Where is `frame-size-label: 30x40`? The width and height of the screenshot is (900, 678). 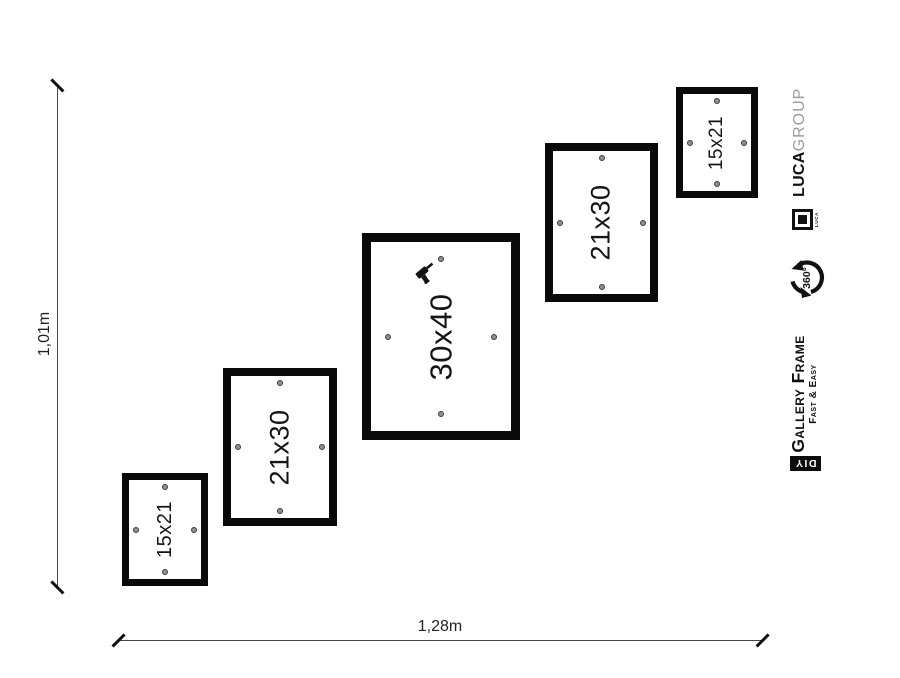 frame-size-label: 30x40 is located at coordinates (440, 336).